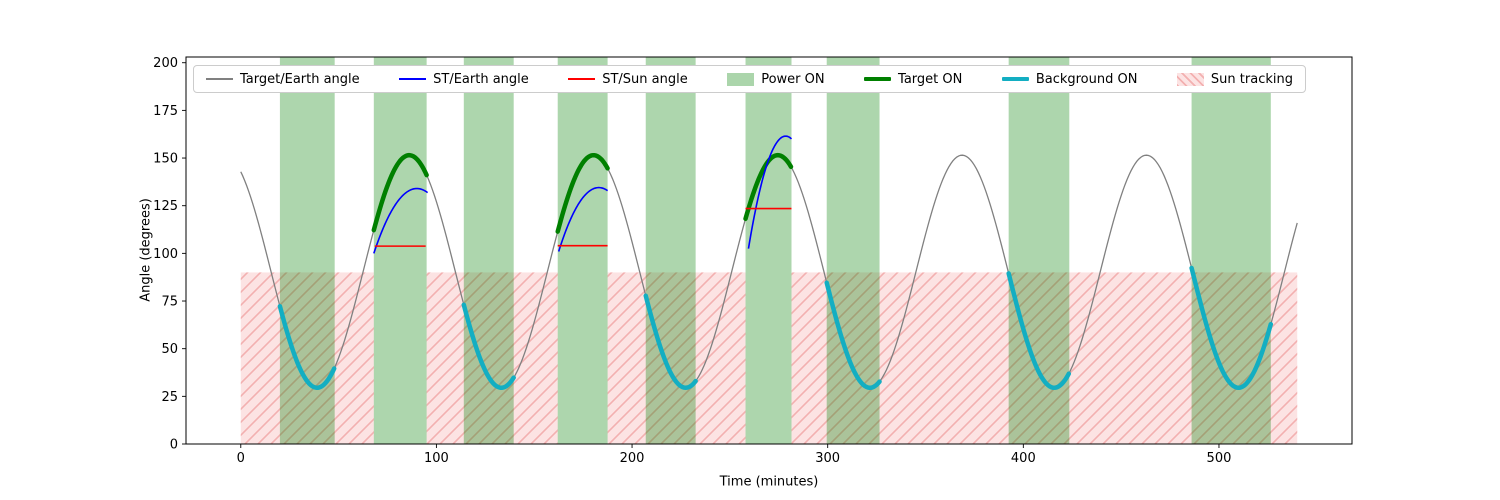 Image resolution: width=1500 pixels, height=500 pixels. Describe the element at coordinates (1190, 79) in the screenshot. I see `legend-hatch-patch-swatch` at that location.